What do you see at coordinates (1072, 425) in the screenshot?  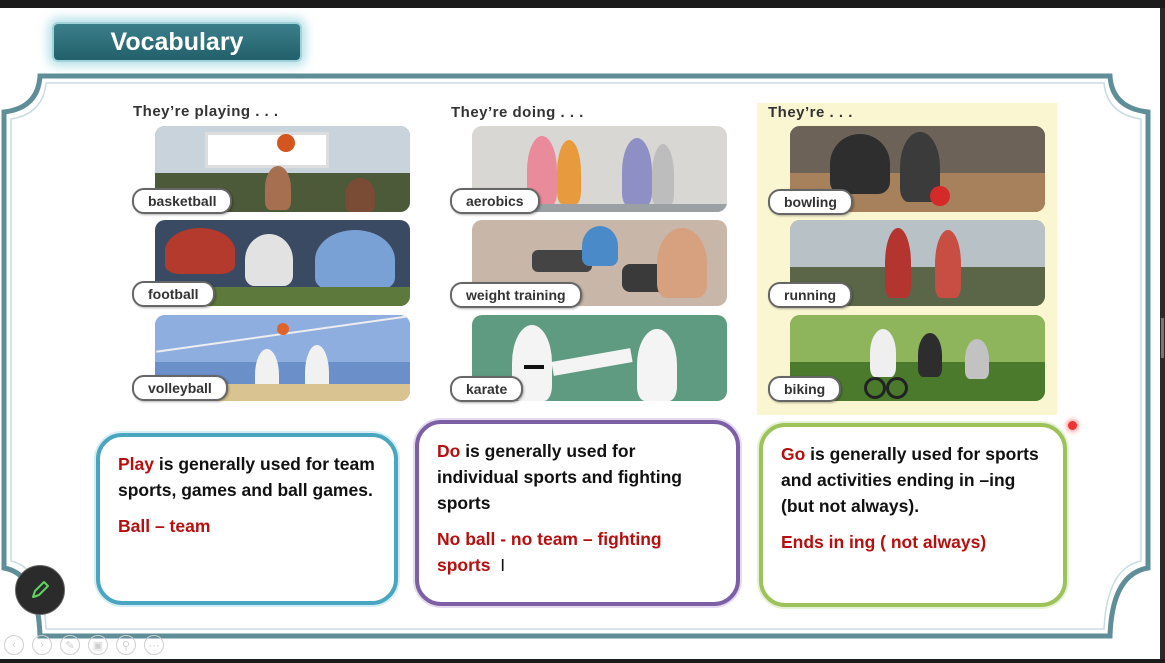 I see `laser-pointer` at bounding box center [1072, 425].